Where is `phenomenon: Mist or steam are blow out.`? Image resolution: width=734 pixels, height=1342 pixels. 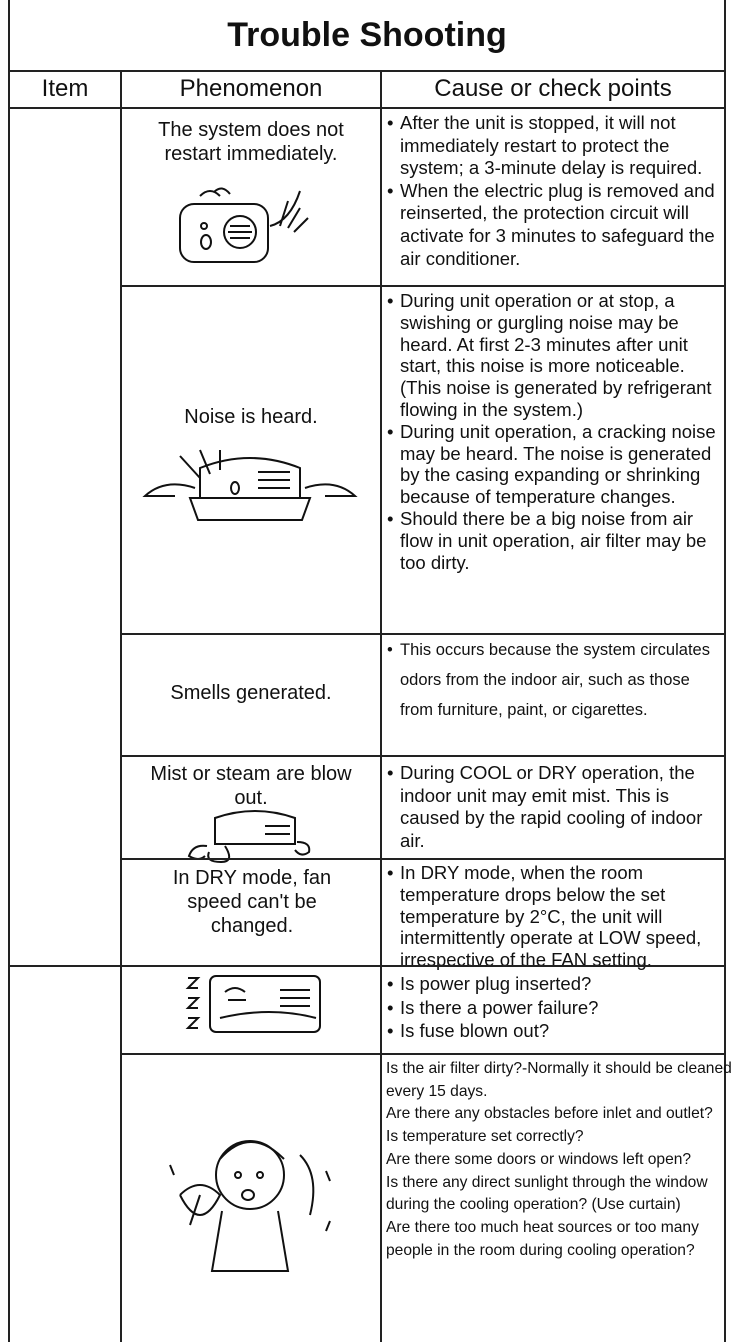
phenomenon: Mist or steam are blow out. is located at coordinates (251, 786).